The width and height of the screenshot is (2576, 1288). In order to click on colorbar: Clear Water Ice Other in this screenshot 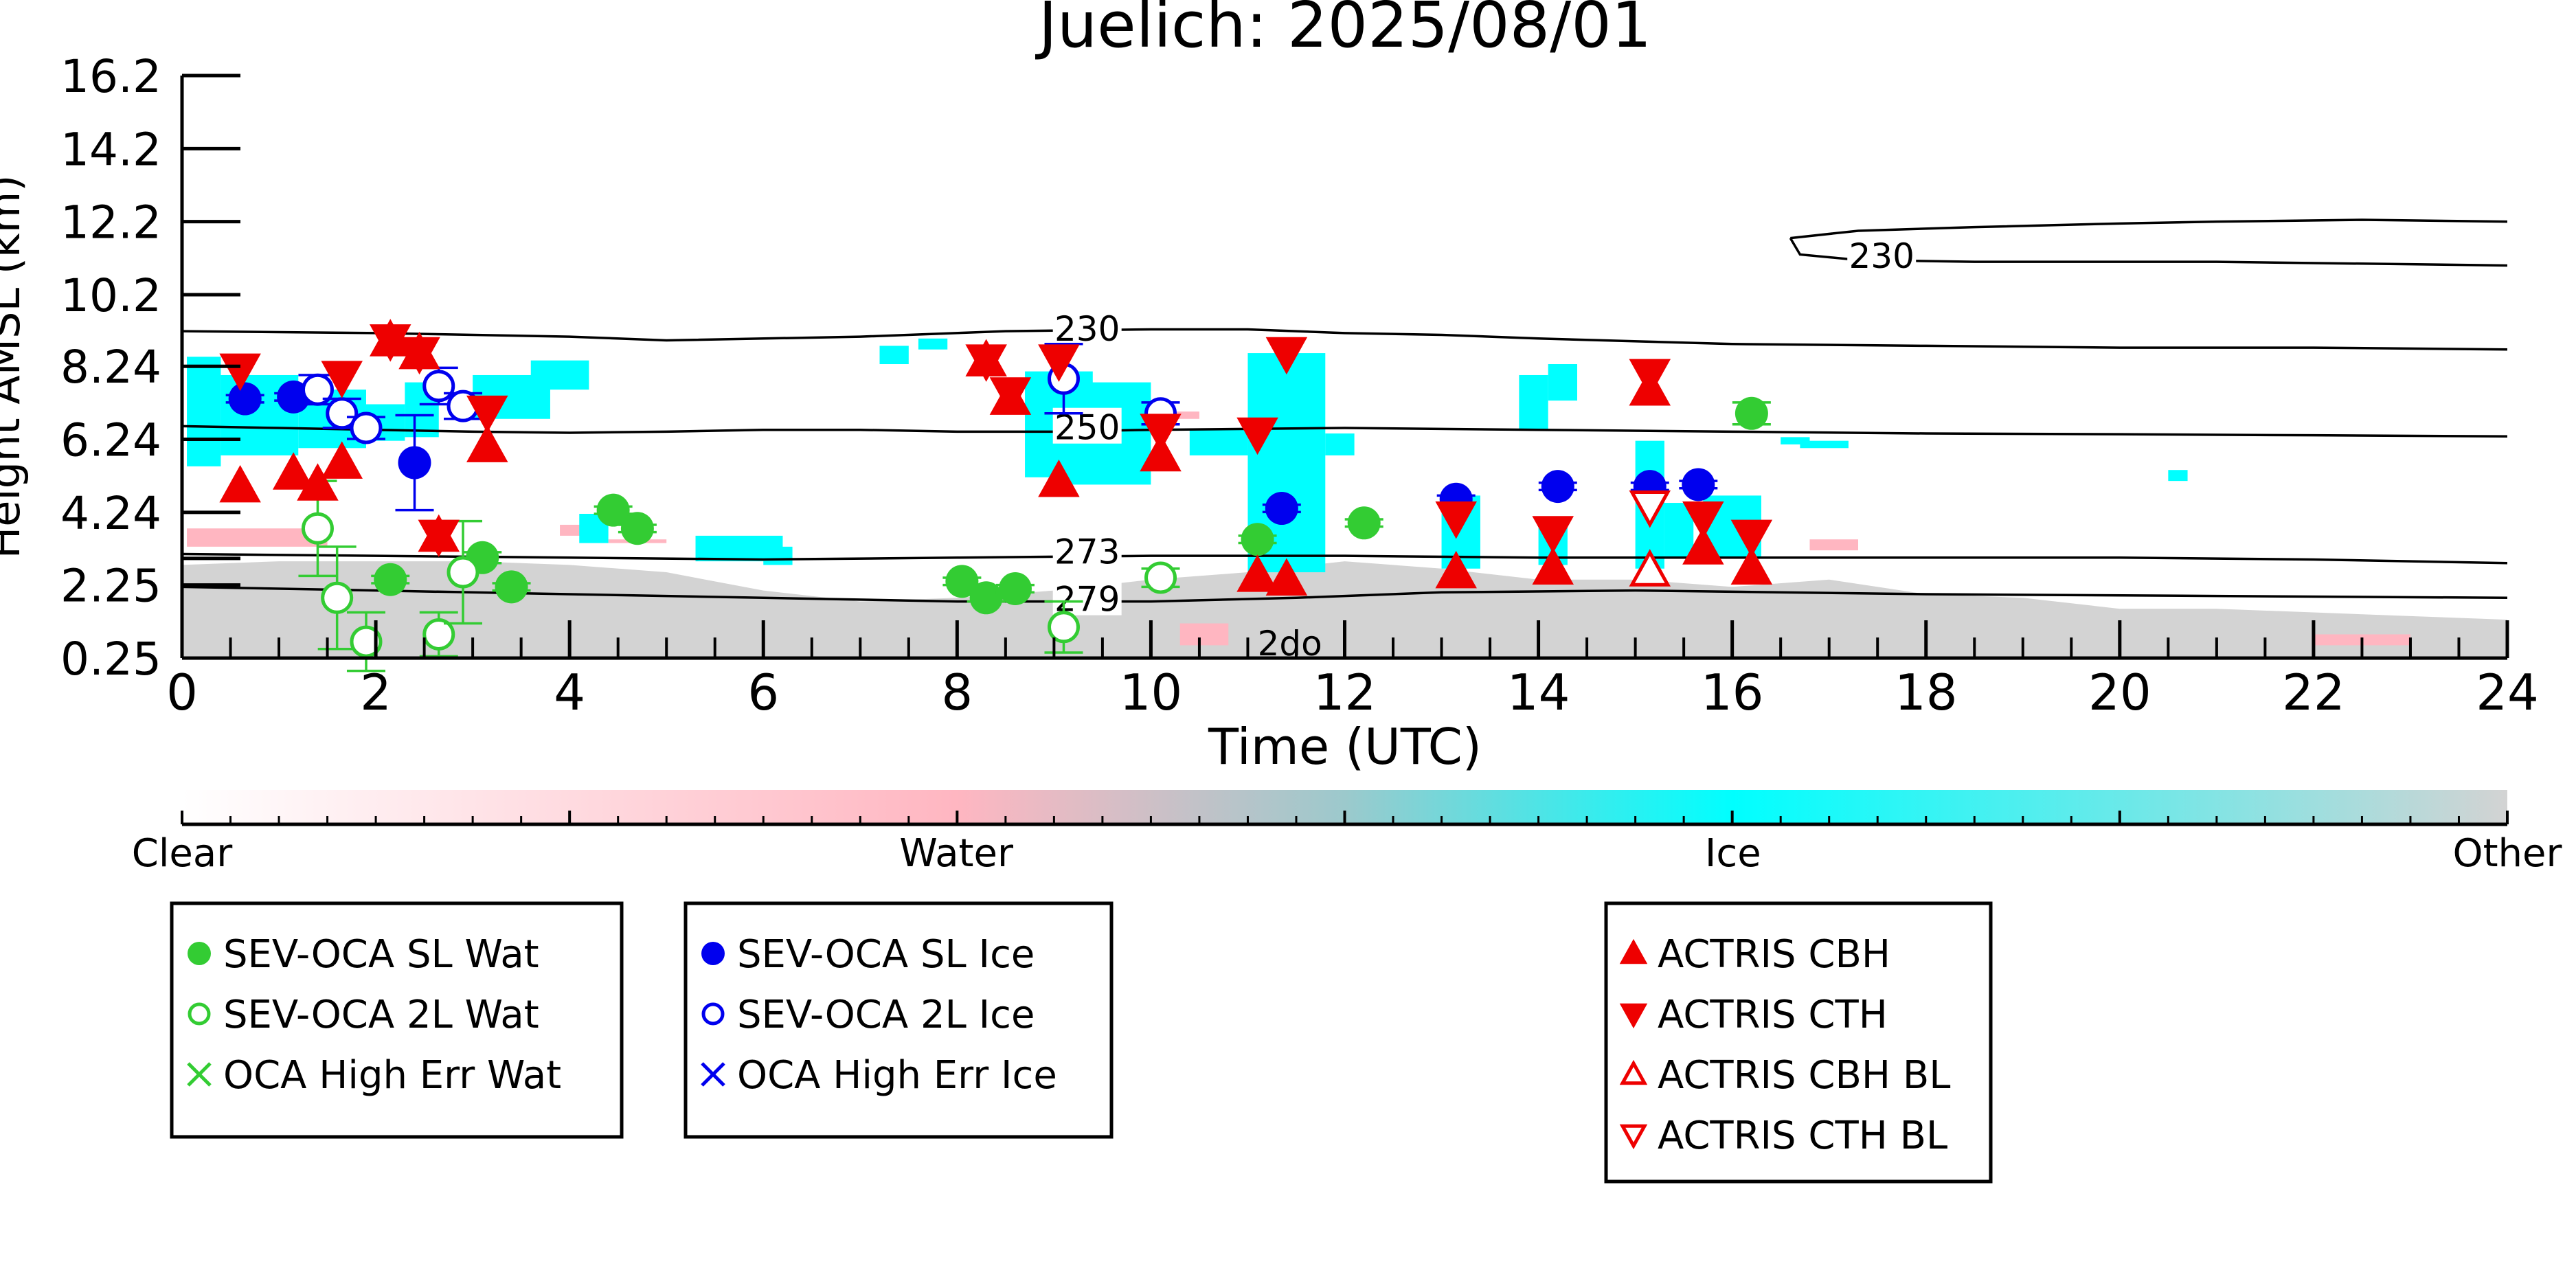, I will do `click(1347, 833)`.